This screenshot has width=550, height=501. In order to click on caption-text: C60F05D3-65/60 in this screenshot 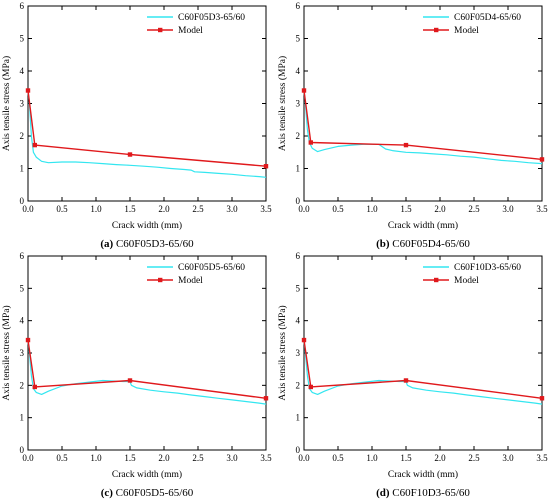, I will do `click(153, 244)`.